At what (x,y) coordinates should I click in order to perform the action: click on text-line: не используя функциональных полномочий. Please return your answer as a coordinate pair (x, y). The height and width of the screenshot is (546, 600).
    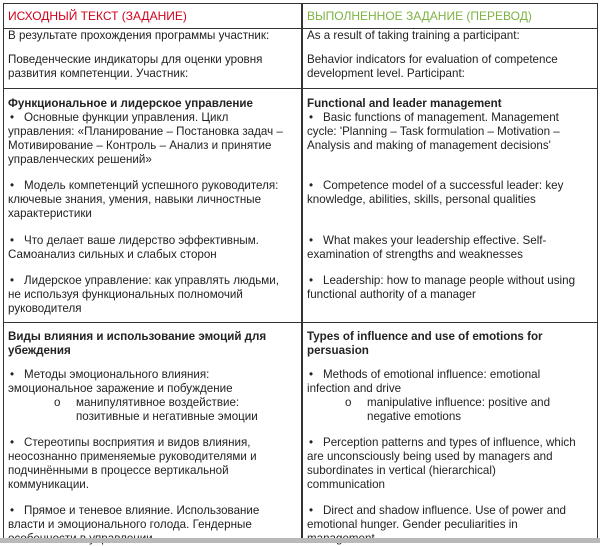
    Looking at the image, I should click on (125, 294).